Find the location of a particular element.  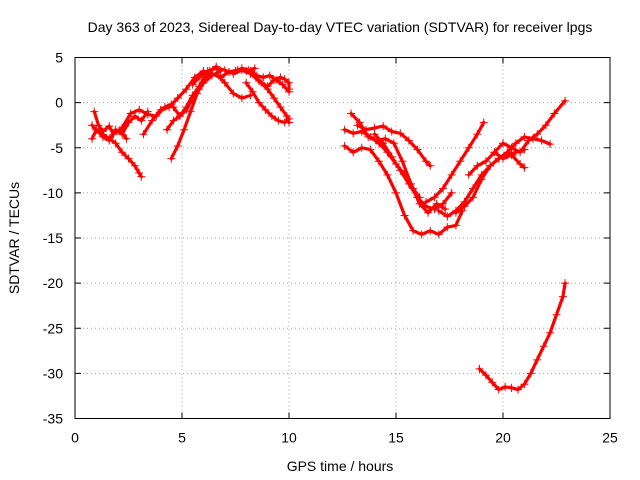

y-axis-label: SDTVAR / TECUs is located at coordinates (14, 238).